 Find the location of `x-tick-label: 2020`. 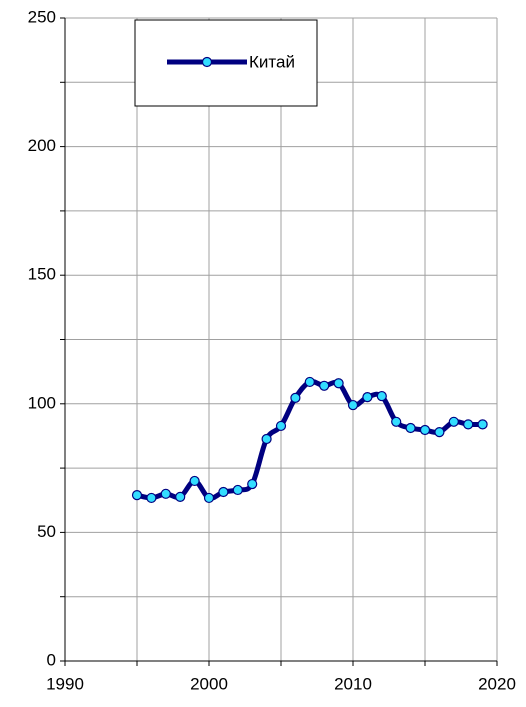

x-tick-label: 2020 is located at coordinates (497, 683).